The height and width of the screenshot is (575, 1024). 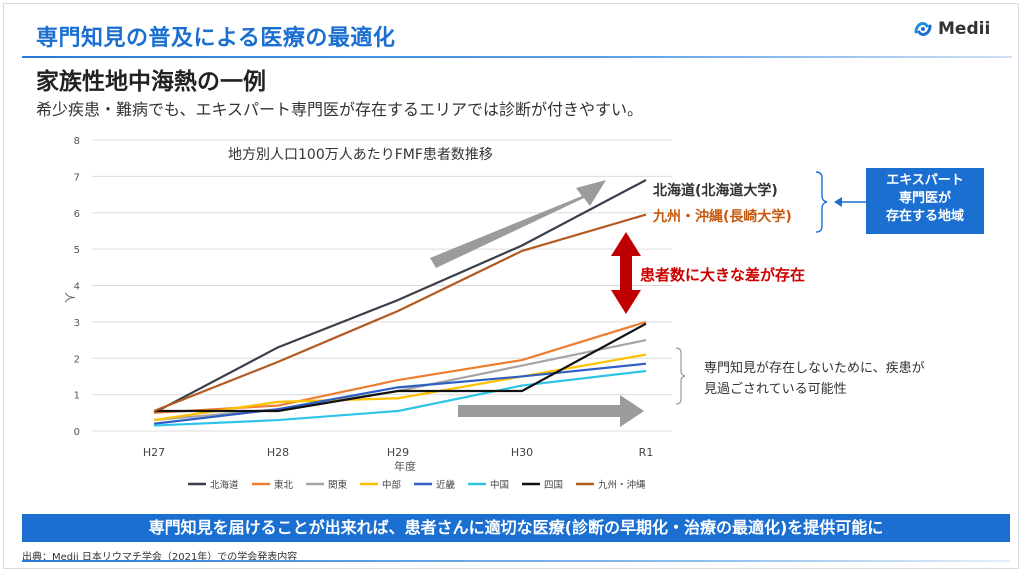 I want to click on legend-label: 九州・沖縄, so click(x=622, y=485).